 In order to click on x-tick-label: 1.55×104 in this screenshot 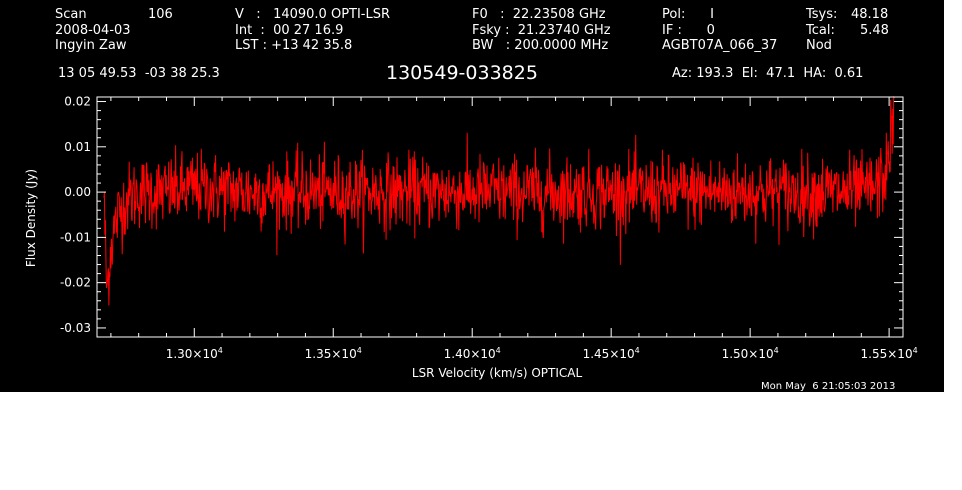, I will do `click(889, 353)`.